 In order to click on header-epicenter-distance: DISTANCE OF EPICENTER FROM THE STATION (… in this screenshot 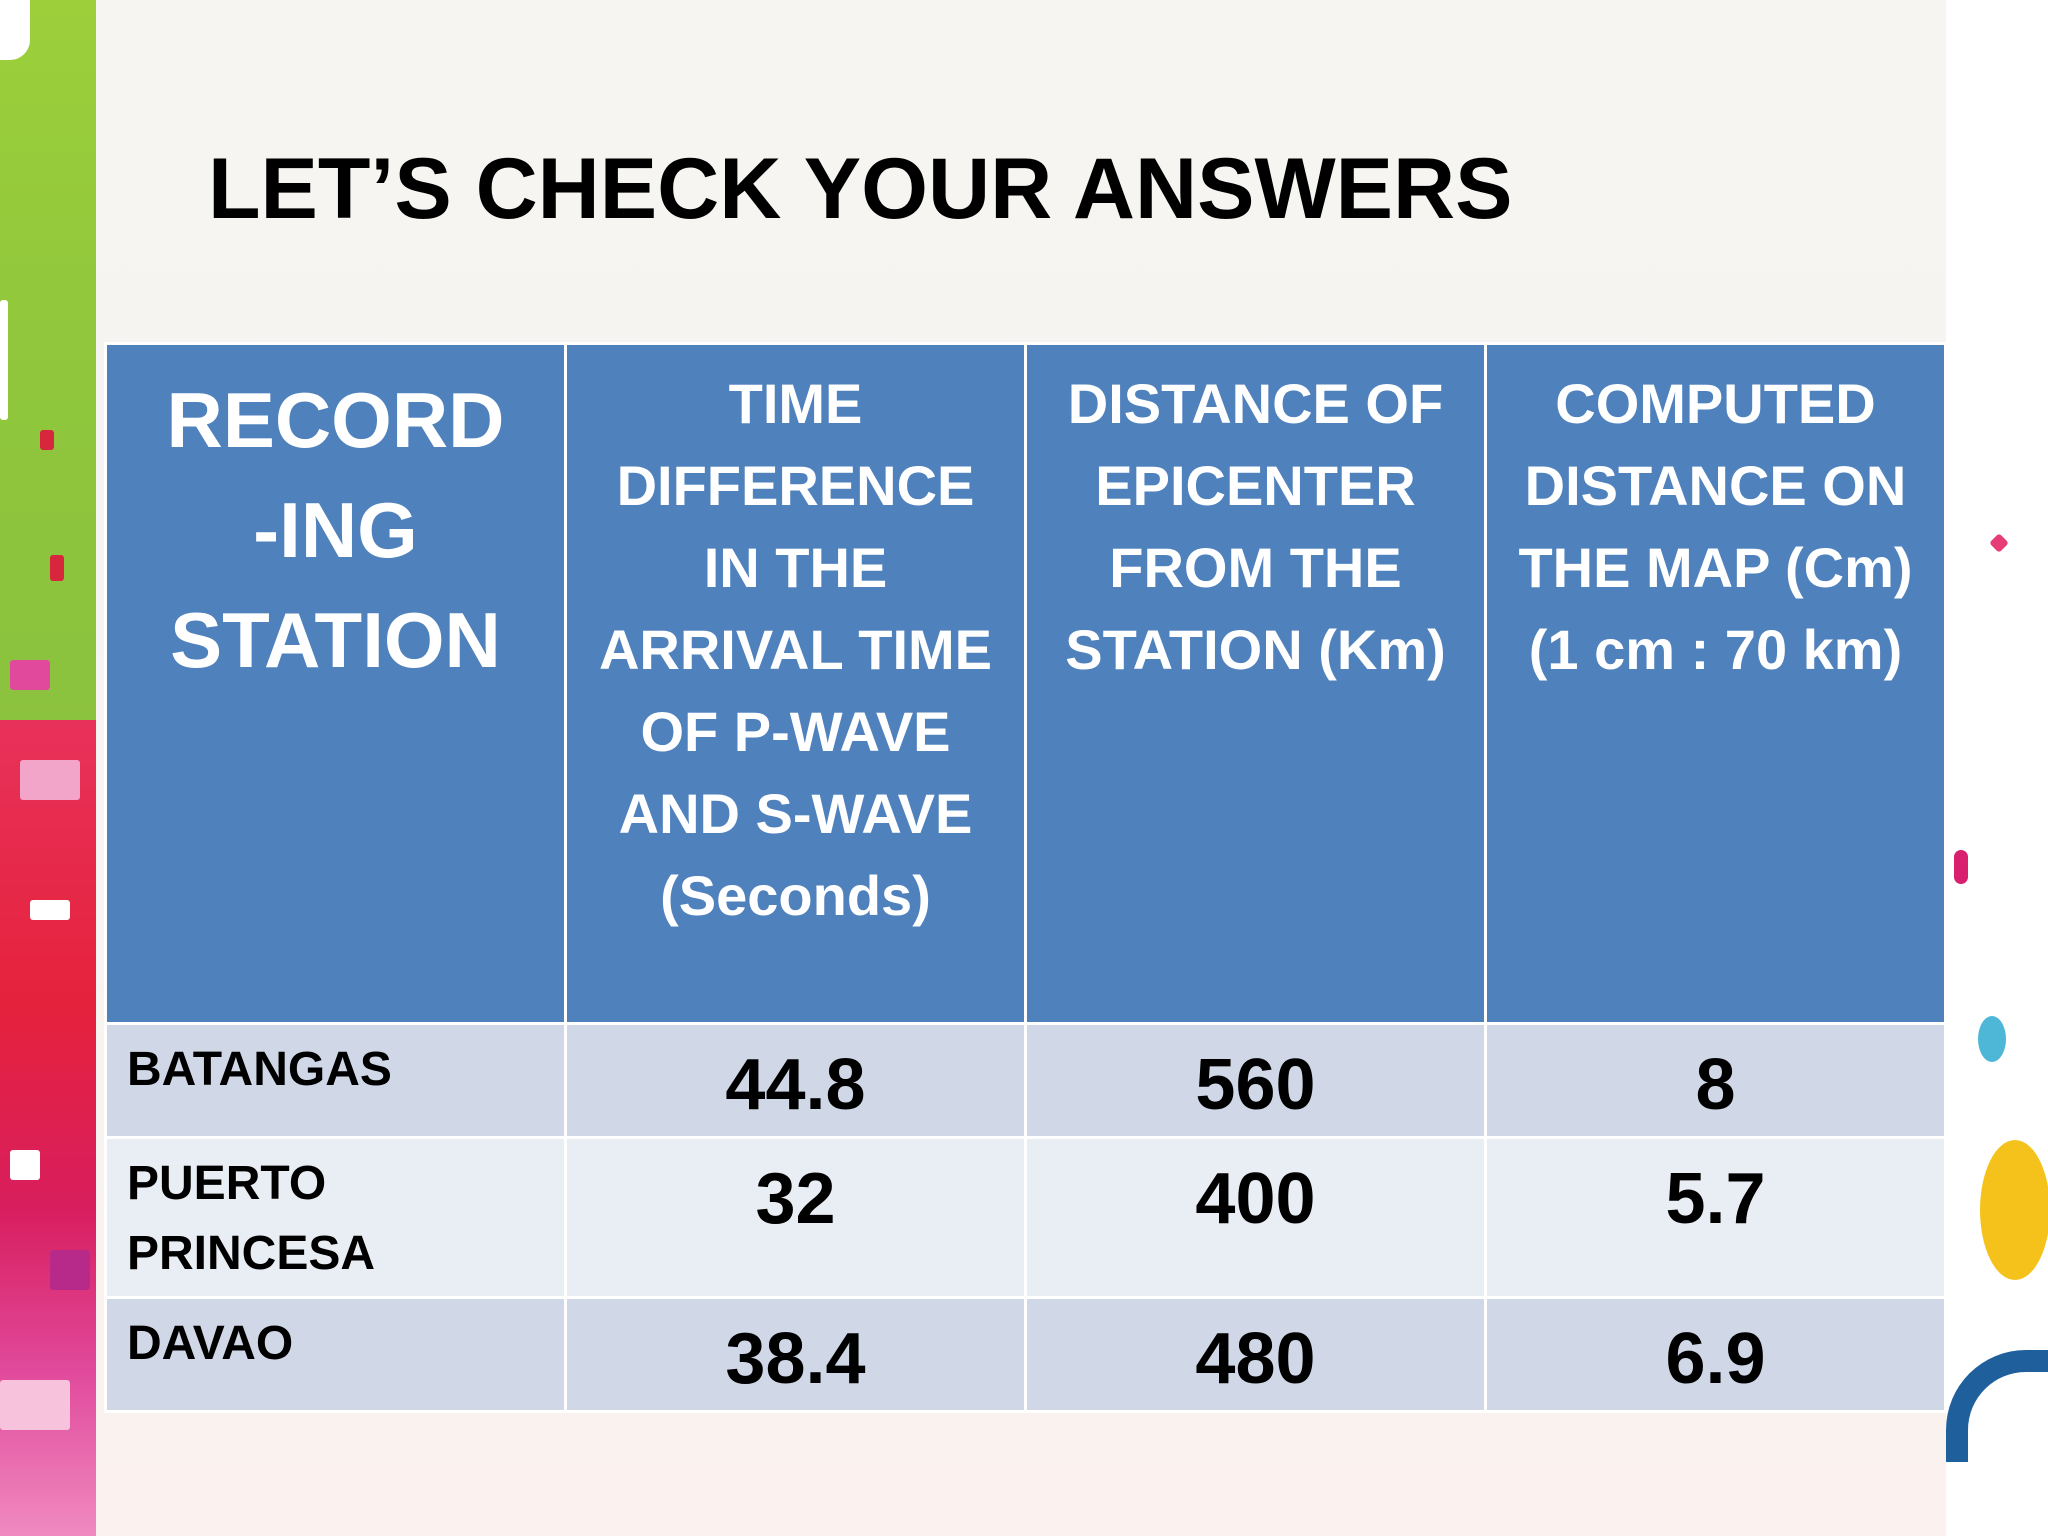, I will do `click(1255, 683)`.